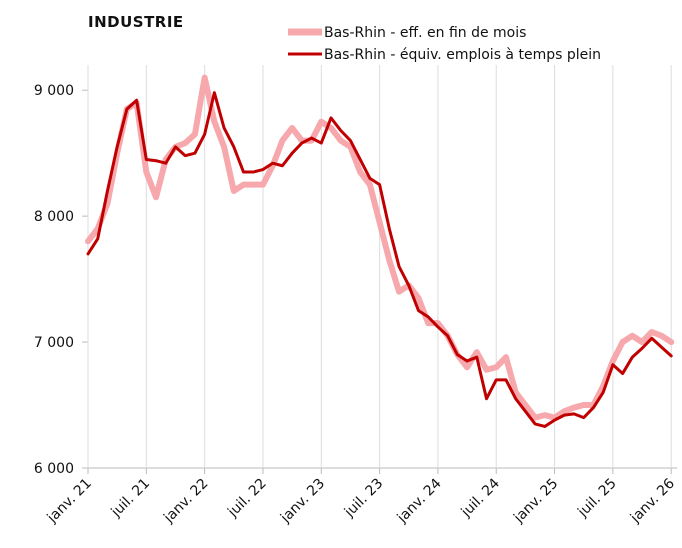 The width and height of the screenshot is (682, 548). I want to click on x-tick-label: janv. 25, so click(535, 501).